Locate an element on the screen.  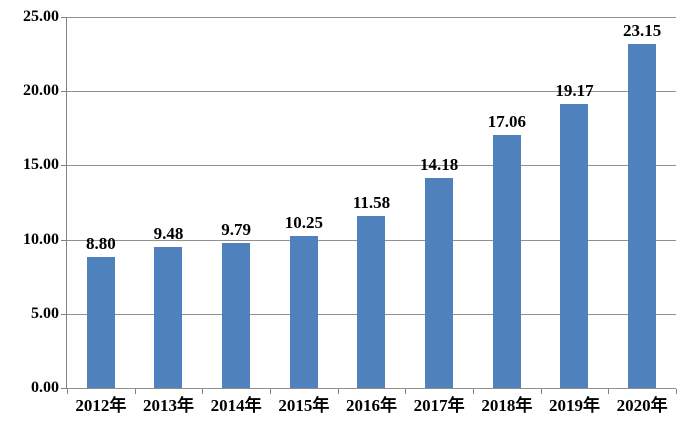
bar-slot: 17.06 is located at coordinates (507, 202).